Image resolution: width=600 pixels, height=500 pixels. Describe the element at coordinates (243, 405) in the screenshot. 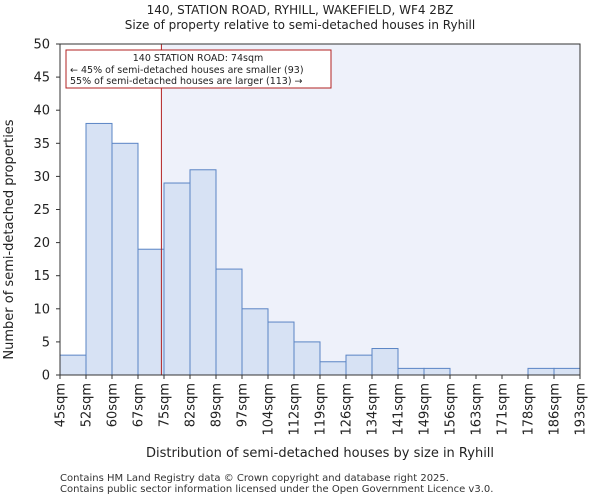

I see `x-tick-label: 97sqm` at that location.